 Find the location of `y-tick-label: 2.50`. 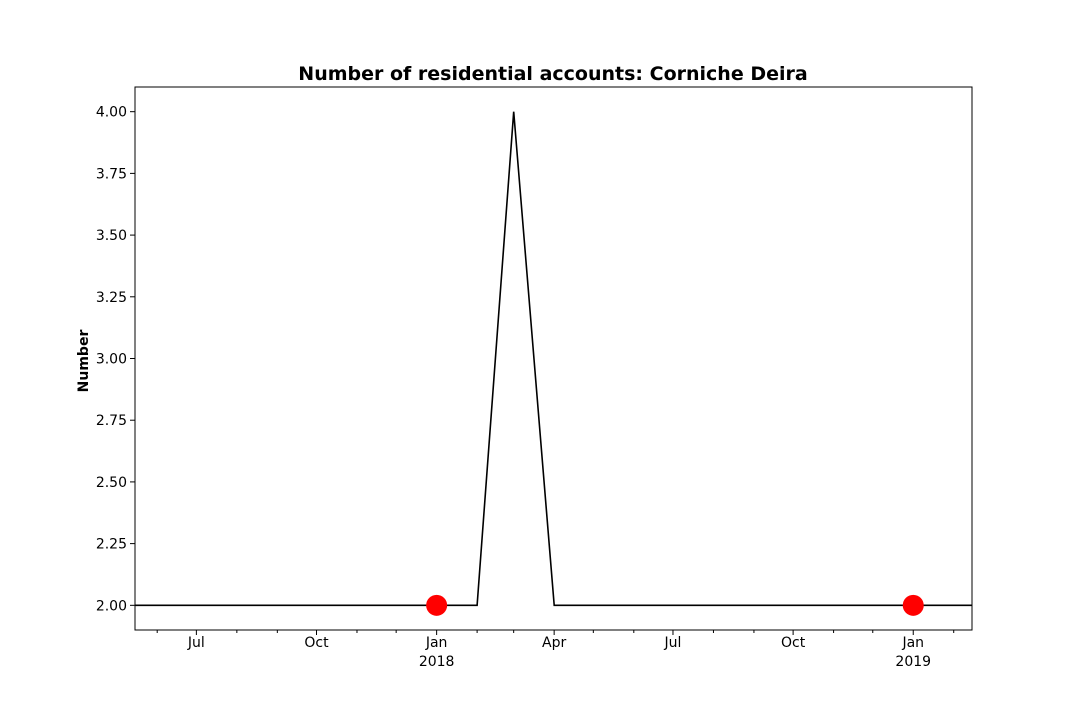

y-tick-label: 2.50 is located at coordinates (111, 483).